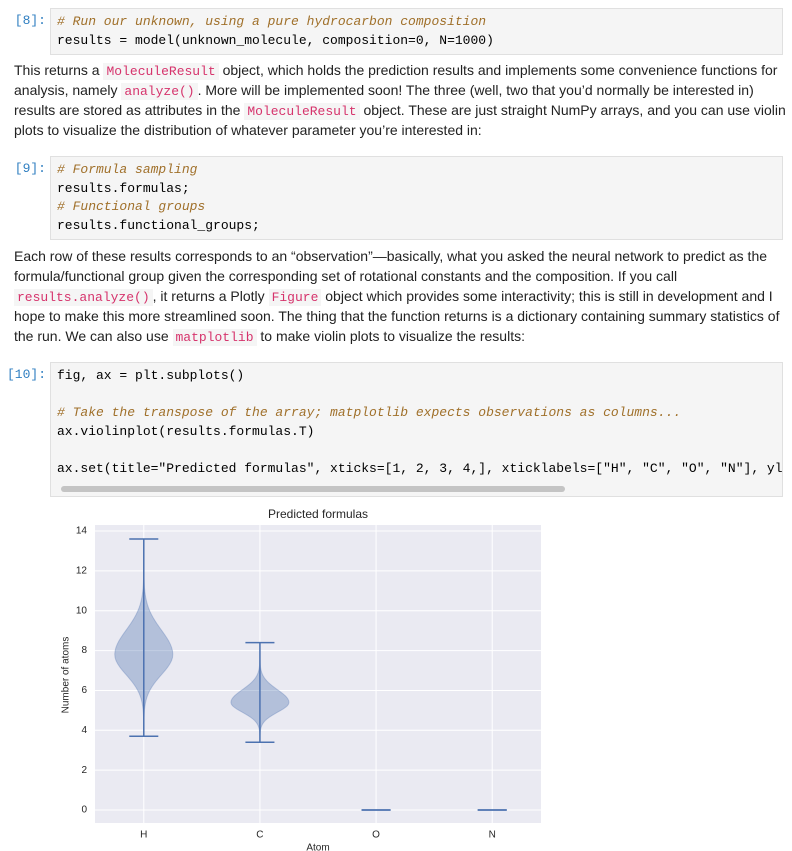 This screenshot has height=851, width=792. I want to click on inline-code: analyze(), so click(159, 91).